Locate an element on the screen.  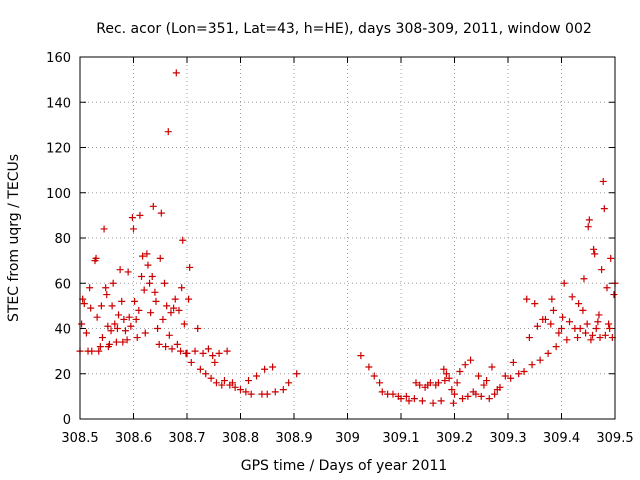
y-tick-label: 160 is located at coordinates (58, 58).